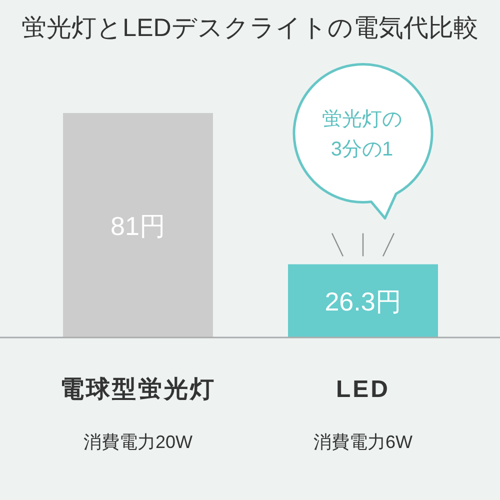 The width and height of the screenshot is (500, 500). I want to click on annotation: 消費電力6W, so click(363, 442).